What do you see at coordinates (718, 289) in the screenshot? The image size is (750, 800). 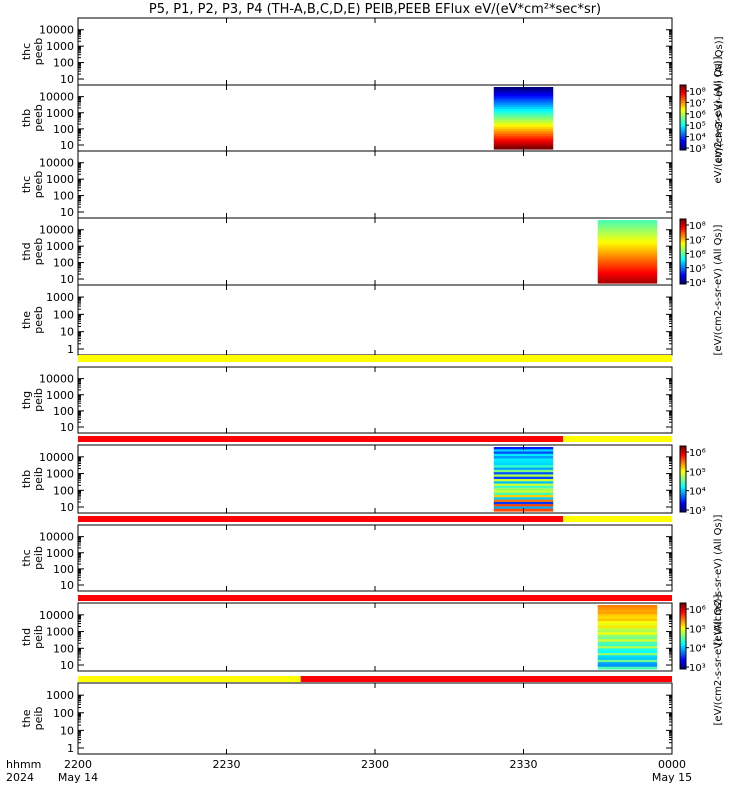 I see `colorbar-label: [eV/(cm2-s-sr-eV) (All Qs)]` at bounding box center [718, 289].